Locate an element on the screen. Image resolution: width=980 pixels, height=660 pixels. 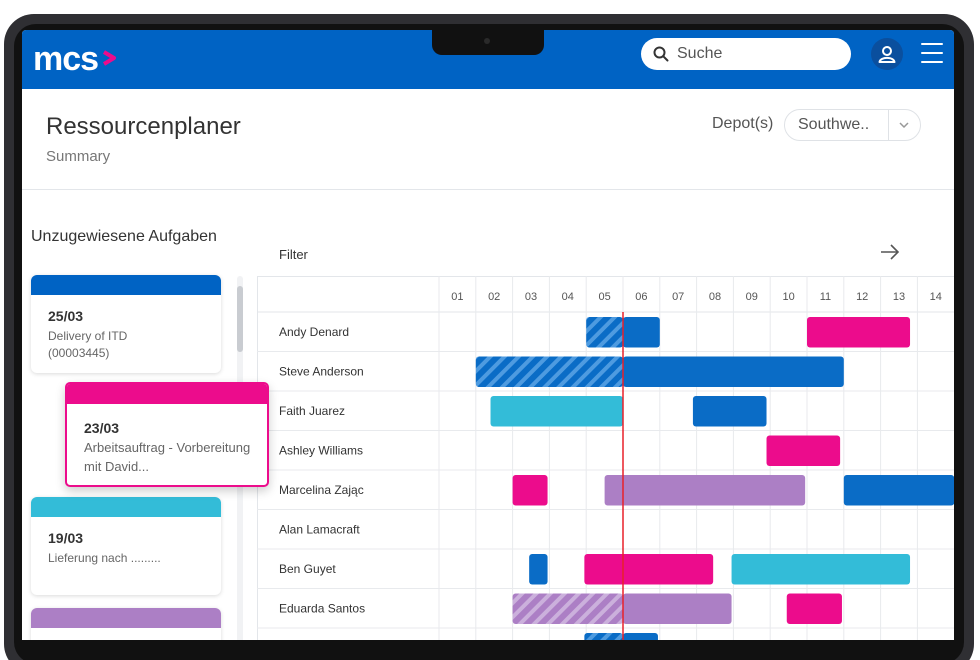
card-date: 25/03 is located at coordinates (66, 316).